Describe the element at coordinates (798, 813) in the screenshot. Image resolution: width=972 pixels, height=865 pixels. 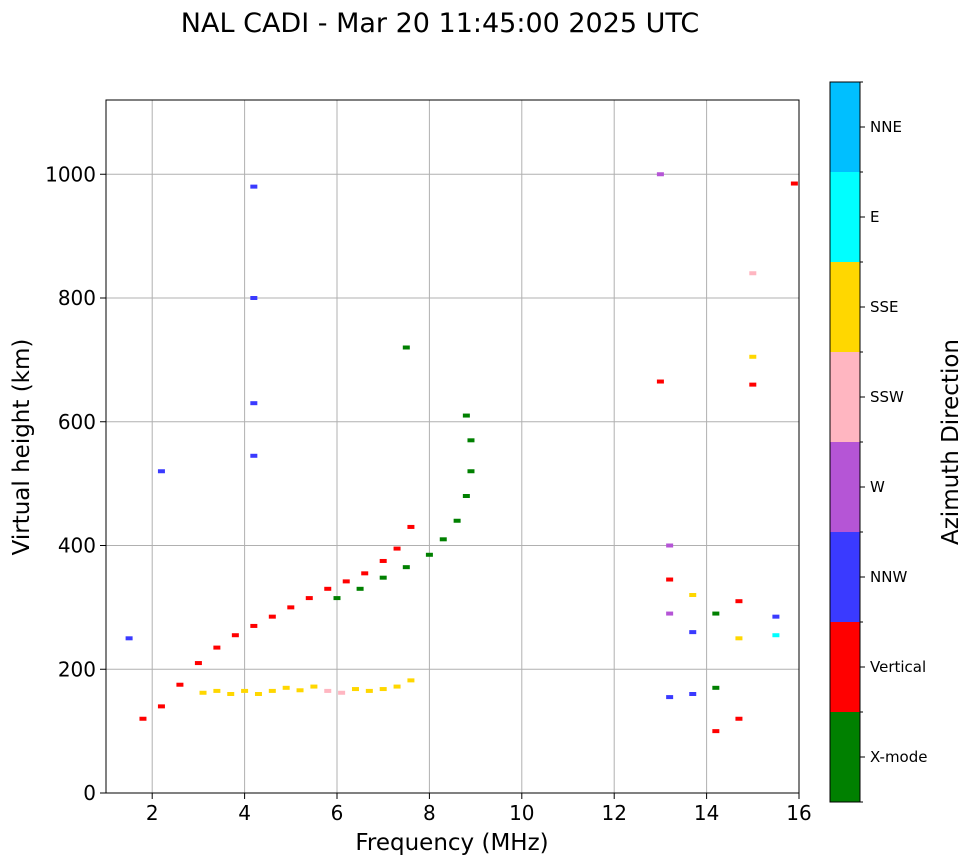
I see `x-tick-label: 16` at that location.